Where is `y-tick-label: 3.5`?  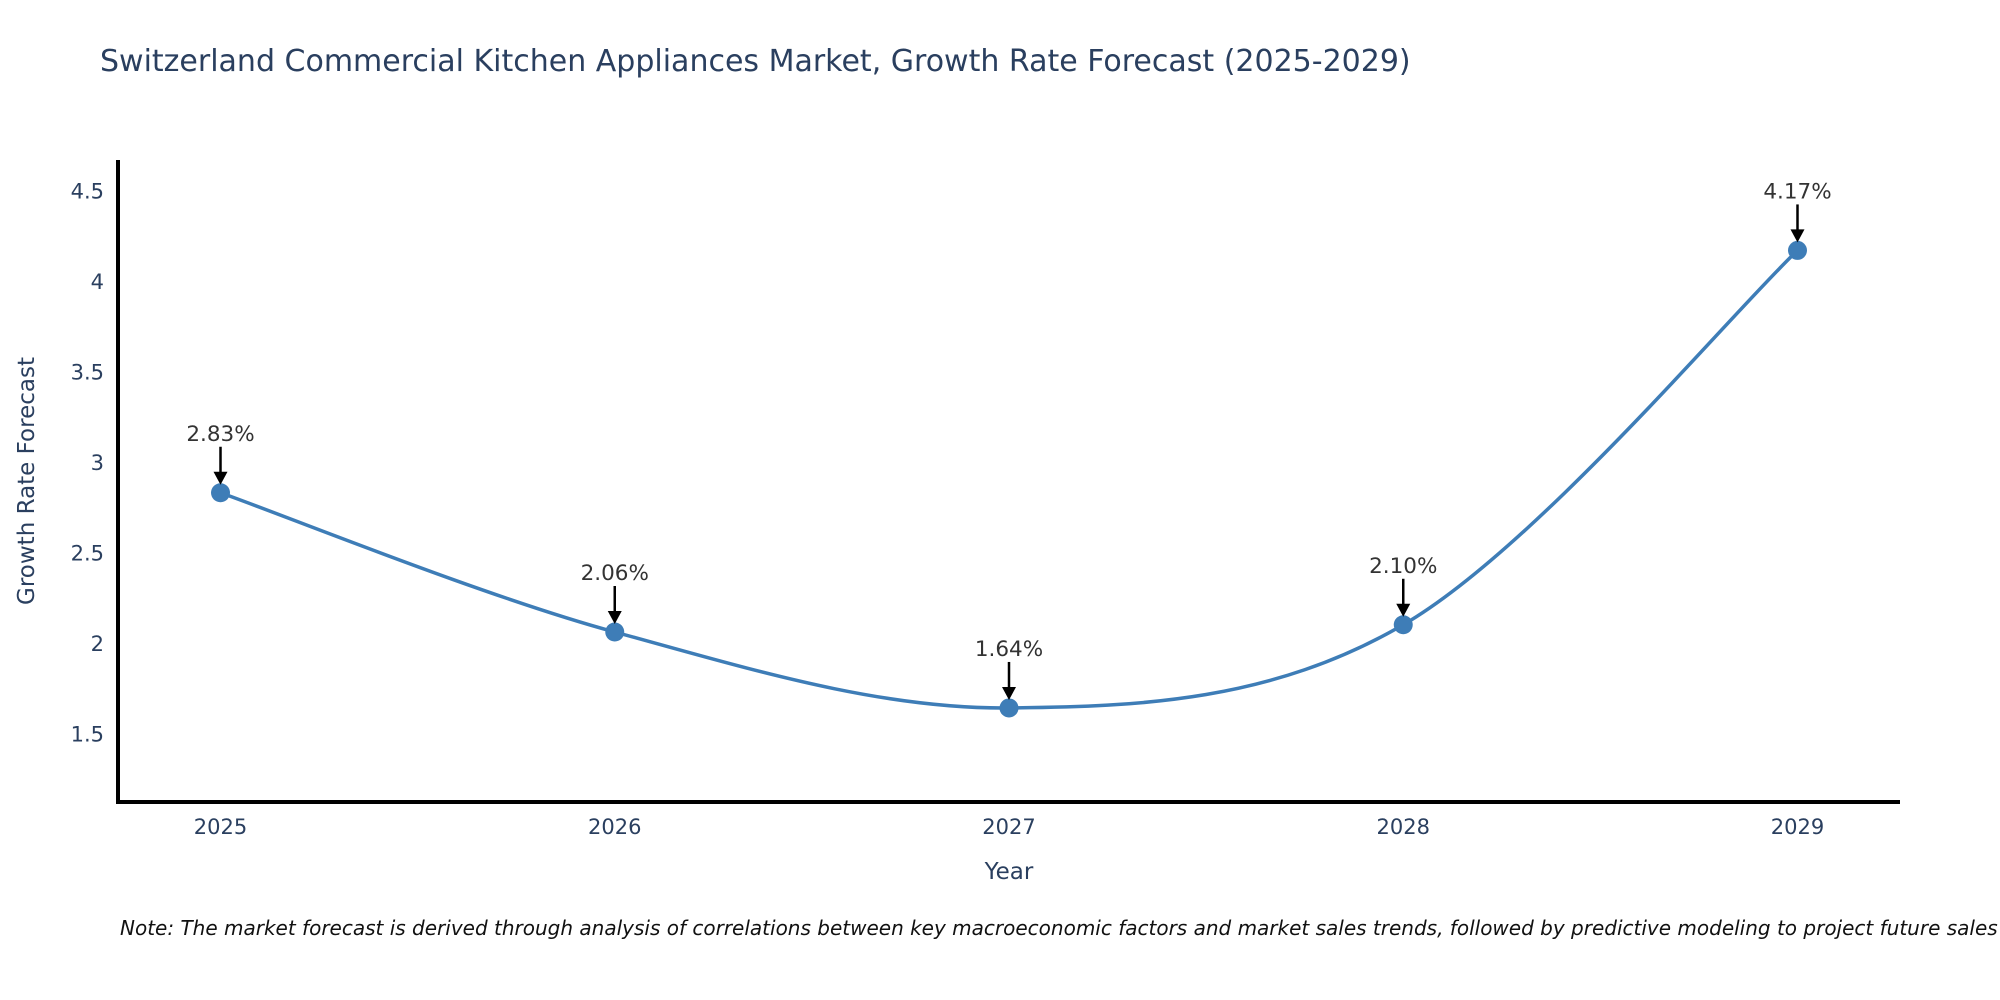 y-tick-label: 3.5 is located at coordinates (87, 373).